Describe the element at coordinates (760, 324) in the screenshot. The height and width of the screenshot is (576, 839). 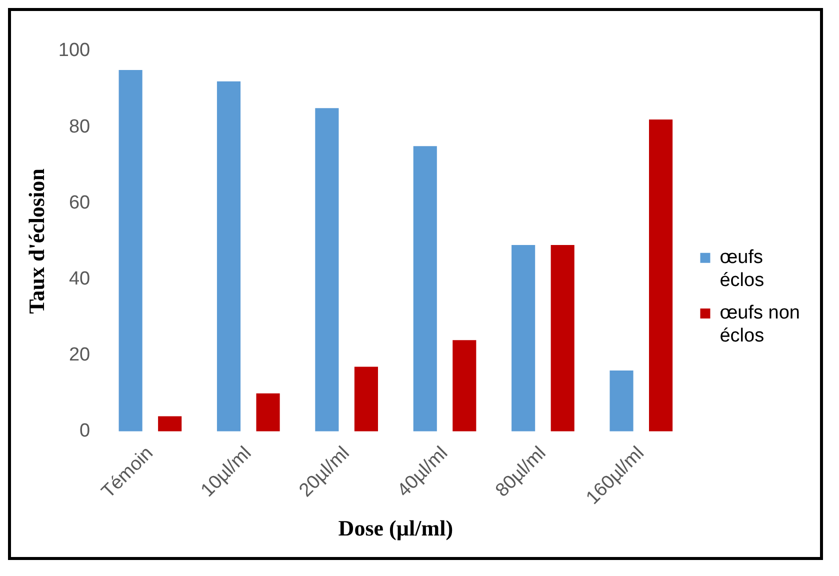
I see `legend-label: œufs non éclos` at that location.